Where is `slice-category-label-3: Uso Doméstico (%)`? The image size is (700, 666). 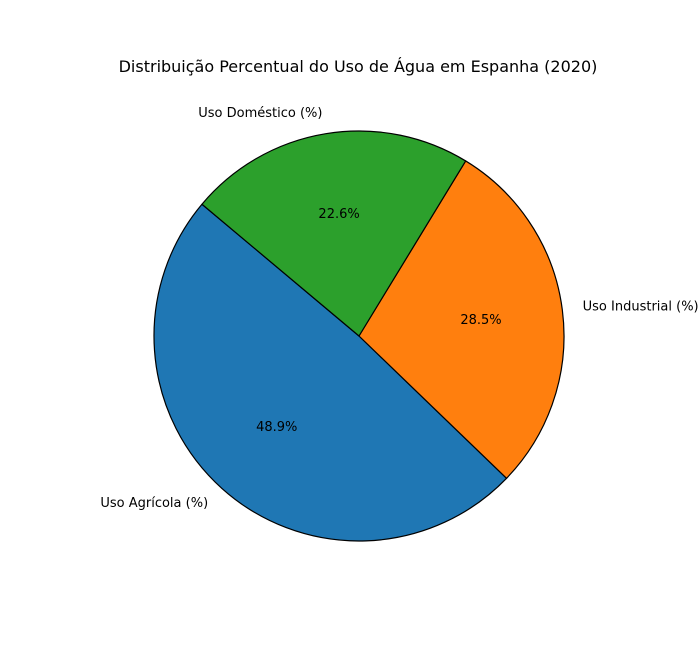
slice-category-label-3: Uso Doméstico (%) is located at coordinates (260, 113).